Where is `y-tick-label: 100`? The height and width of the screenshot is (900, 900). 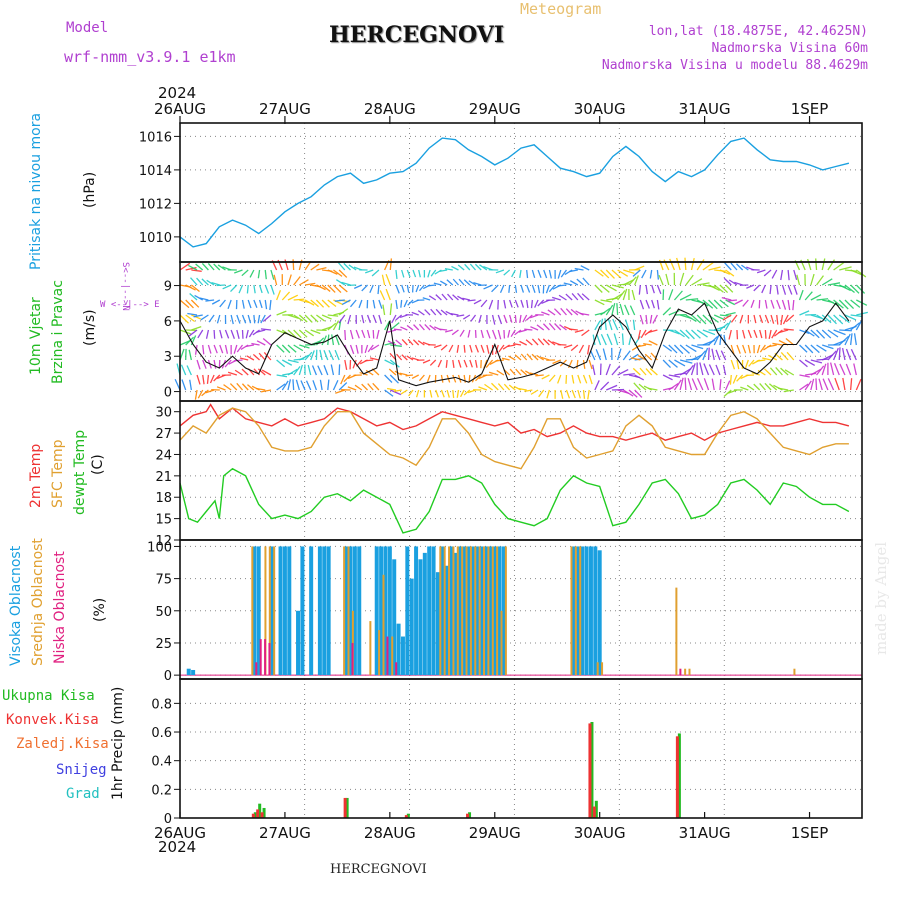 y-tick-label: 100 is located at coordinates (159, 547).